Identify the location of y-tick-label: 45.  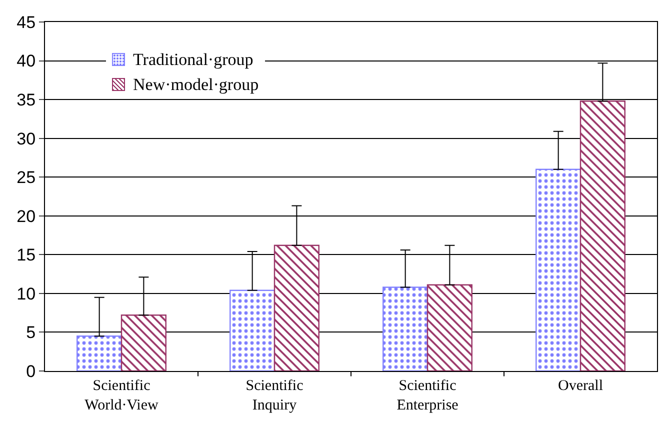
(26, 22).